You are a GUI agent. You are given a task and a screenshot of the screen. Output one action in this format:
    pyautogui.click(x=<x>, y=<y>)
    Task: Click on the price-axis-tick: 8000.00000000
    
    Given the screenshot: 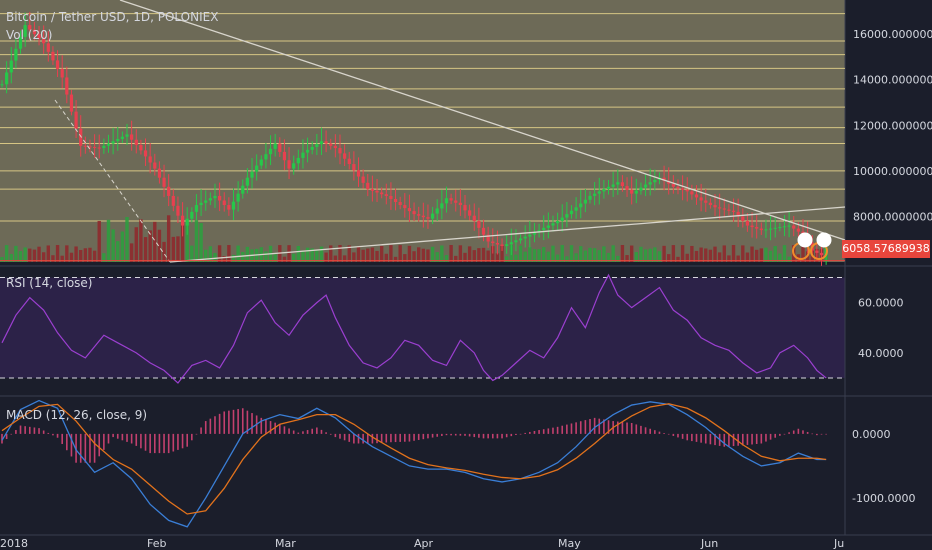 What is the action you would take?
    pyautogui.click(x=892, y=216)
    